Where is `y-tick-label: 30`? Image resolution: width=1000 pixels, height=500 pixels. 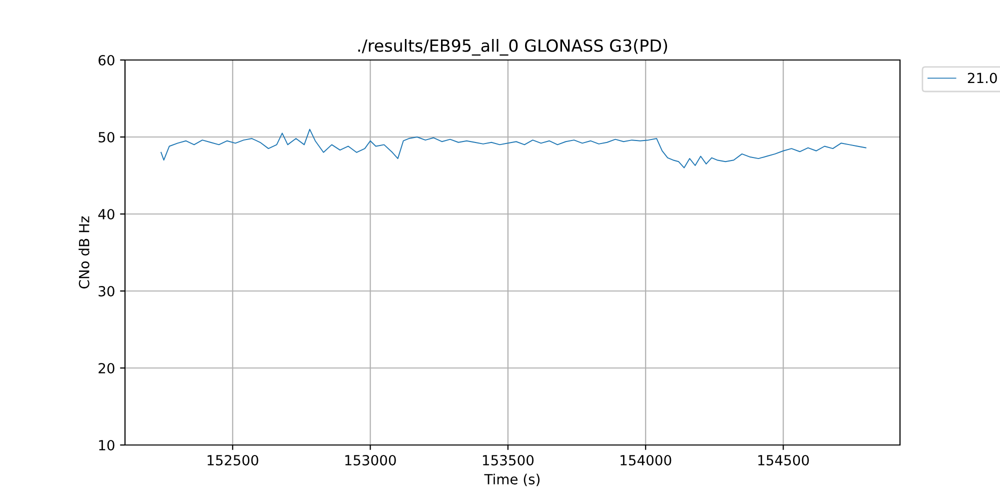 y-tick-label: 30 is located at coordinates (106, 291).